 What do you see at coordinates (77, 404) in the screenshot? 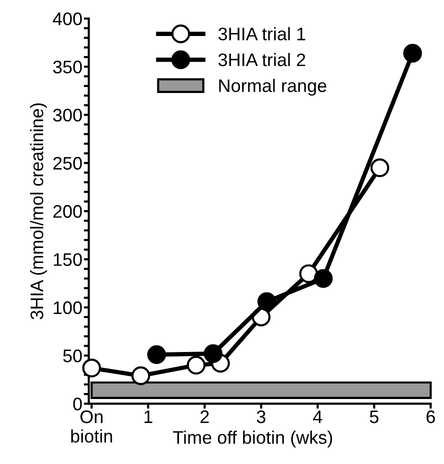
I see `y-tick-label: 0` at bounding box center [77, 404].